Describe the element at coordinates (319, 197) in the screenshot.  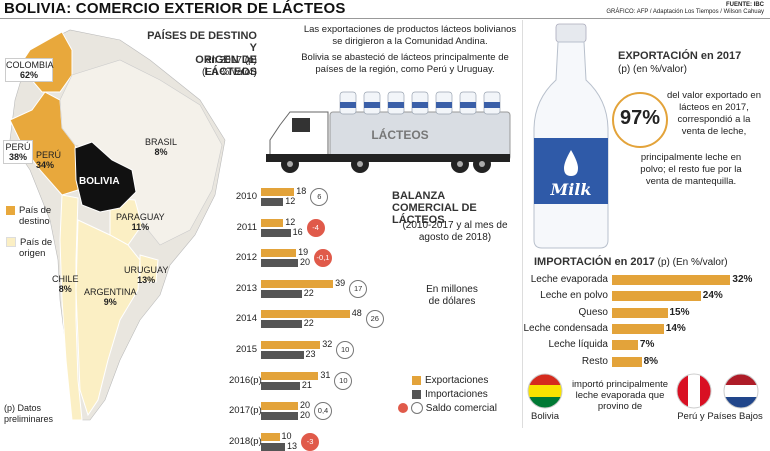
I see `saldo-badge: 6` at that location.